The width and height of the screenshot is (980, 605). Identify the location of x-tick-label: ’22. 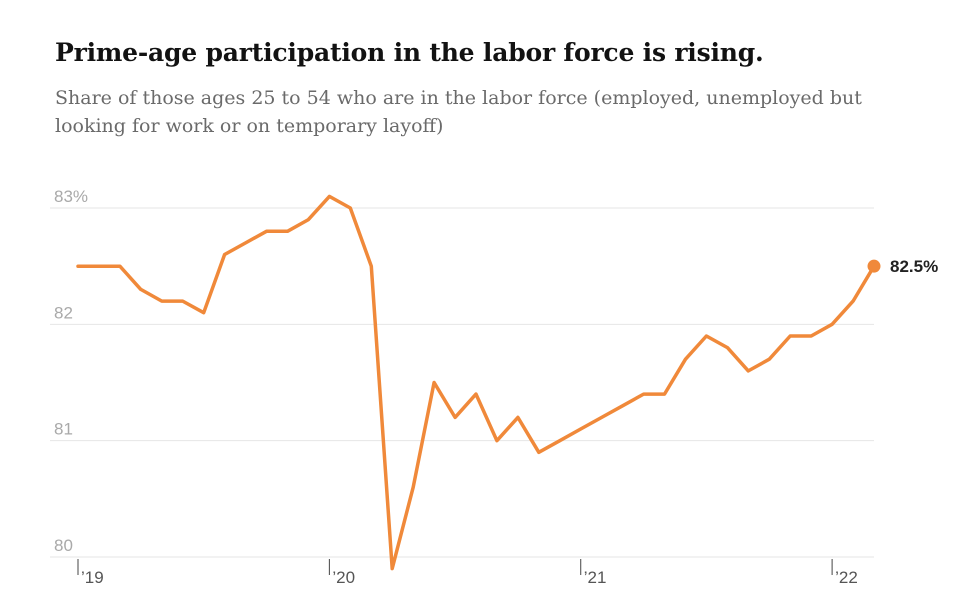
(846, 577).